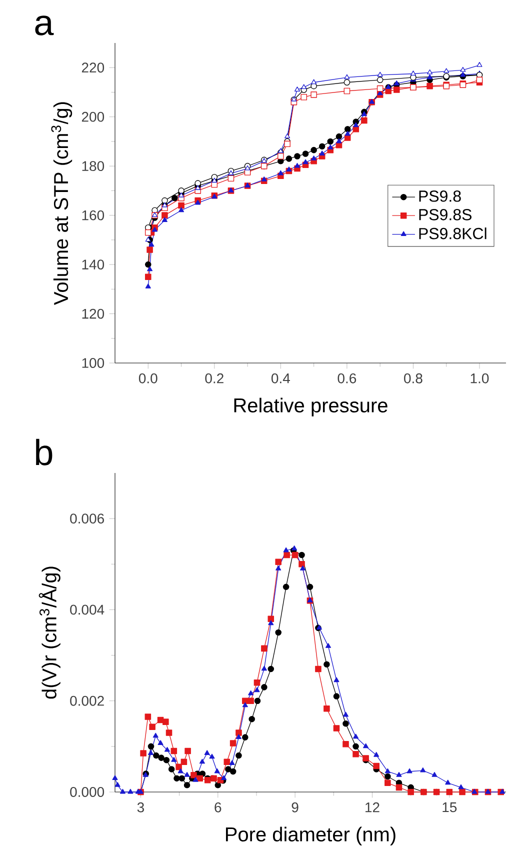  Describe the element at coordinates (218, 807) in the screenshot. I see `x-tick-label: 6` at that location.